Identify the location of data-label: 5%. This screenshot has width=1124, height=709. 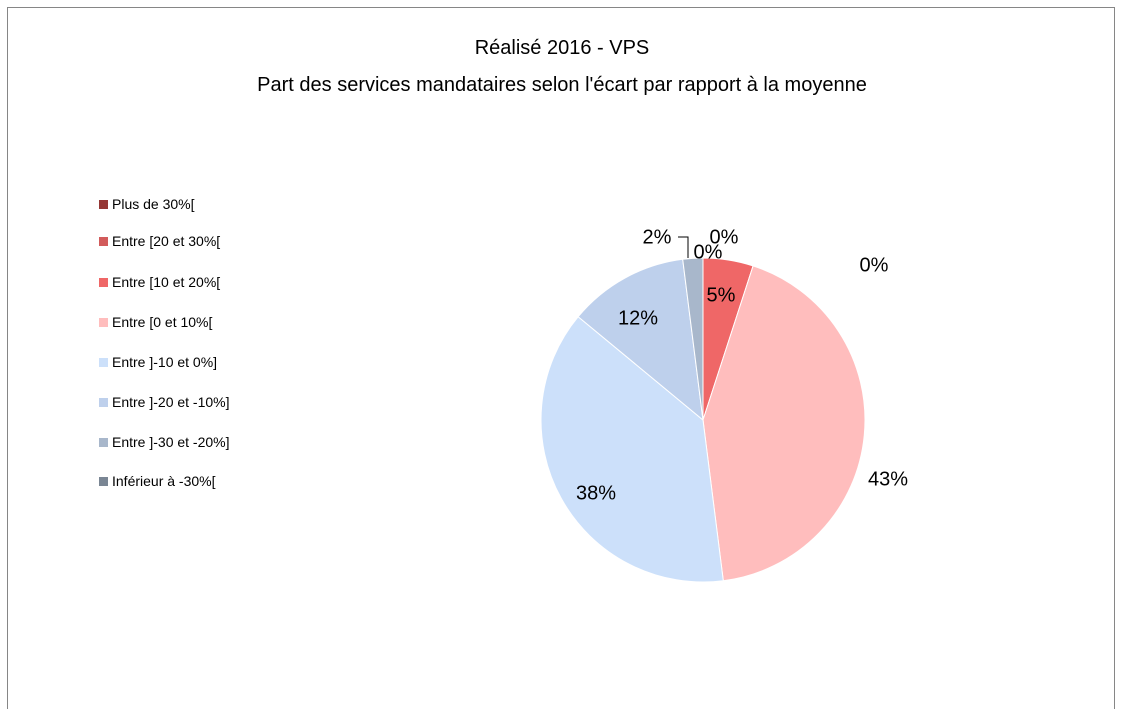
(721, 295).